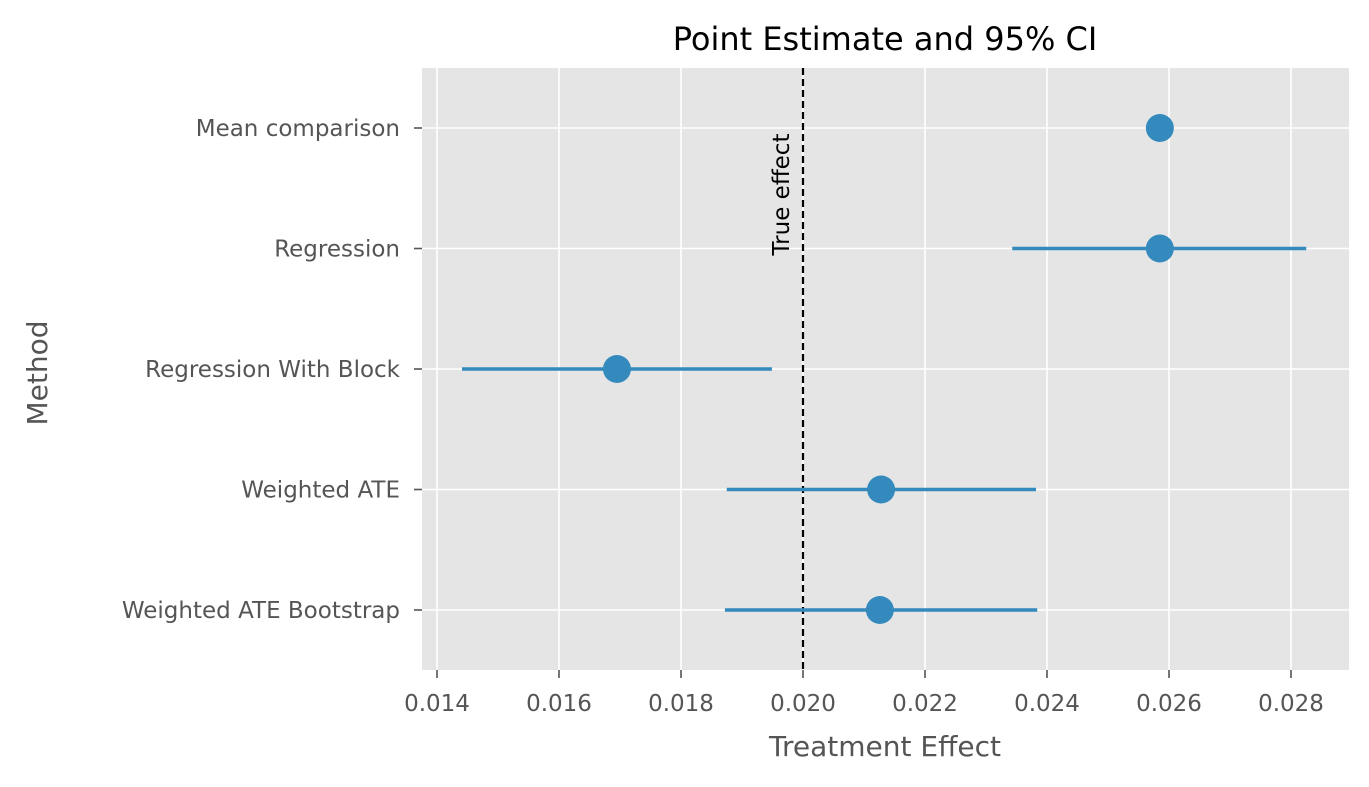 Image resolution: width=1369 pixels, height=787 pixels. Describe the element at coordinates (337, 250) in the screenshot. I see `y-tick-label: Regression` at that location.